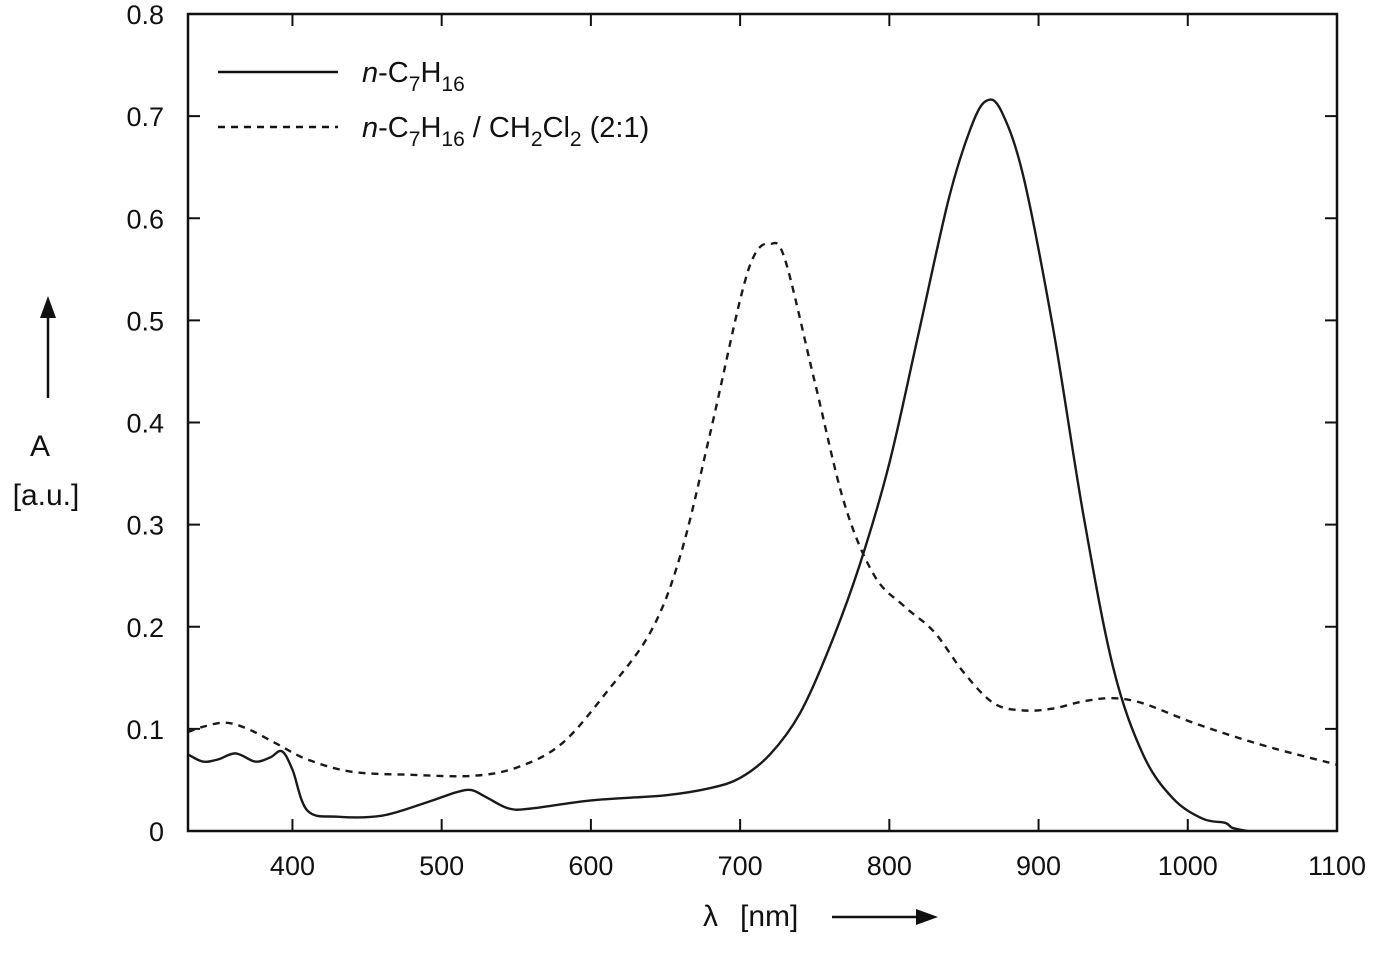 The height and width of the screenshot is (962, 1375). Describe the element at coordinates (1337, 866) in the screenshot. I see `x-tick-label: 1100` at that location.